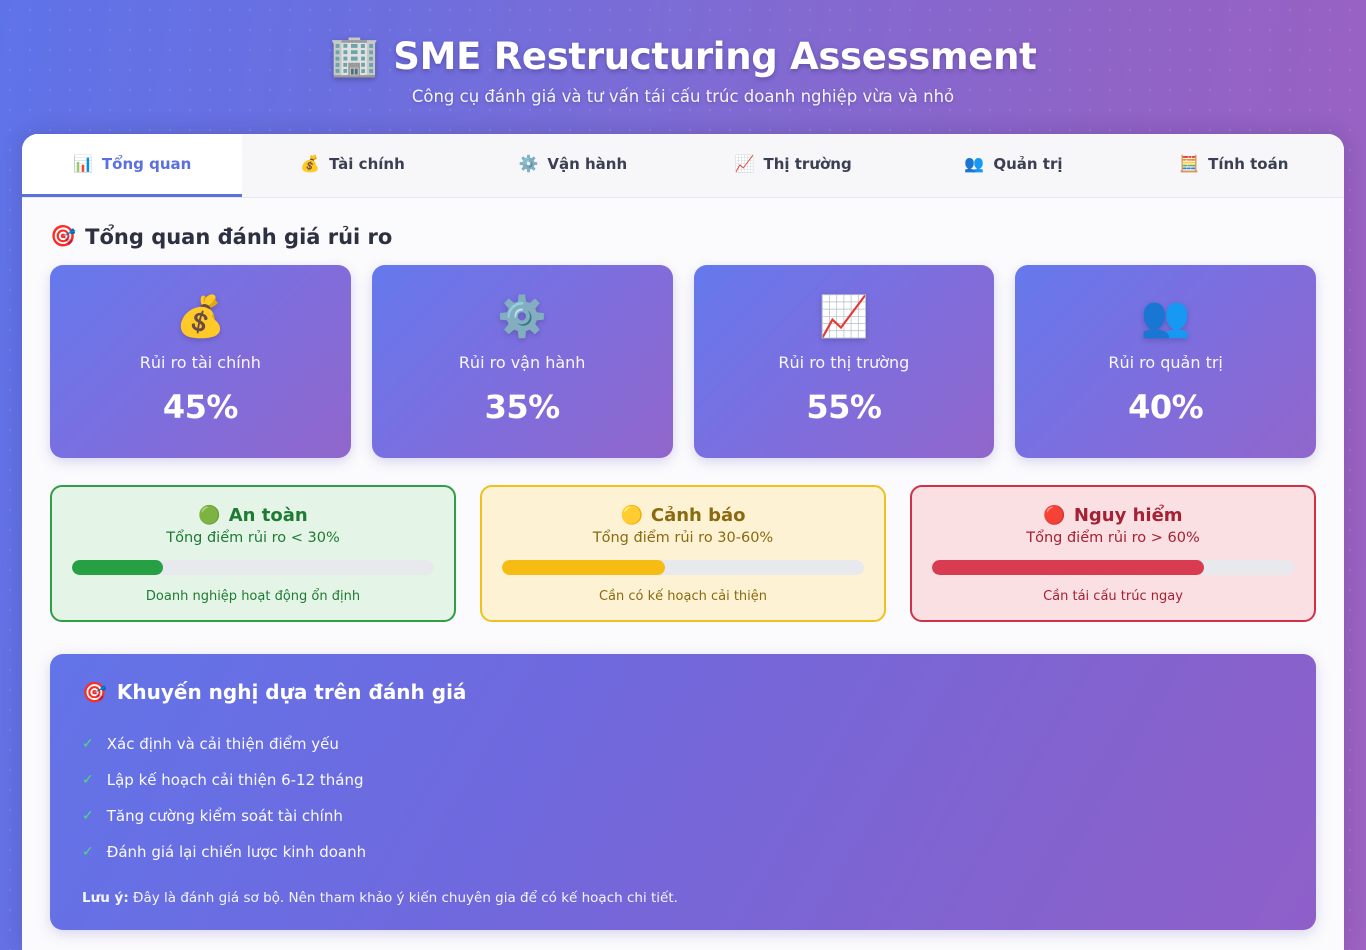  I want to click on tab-quan-tri: 👥 Quản trị, so click(1013, 165).